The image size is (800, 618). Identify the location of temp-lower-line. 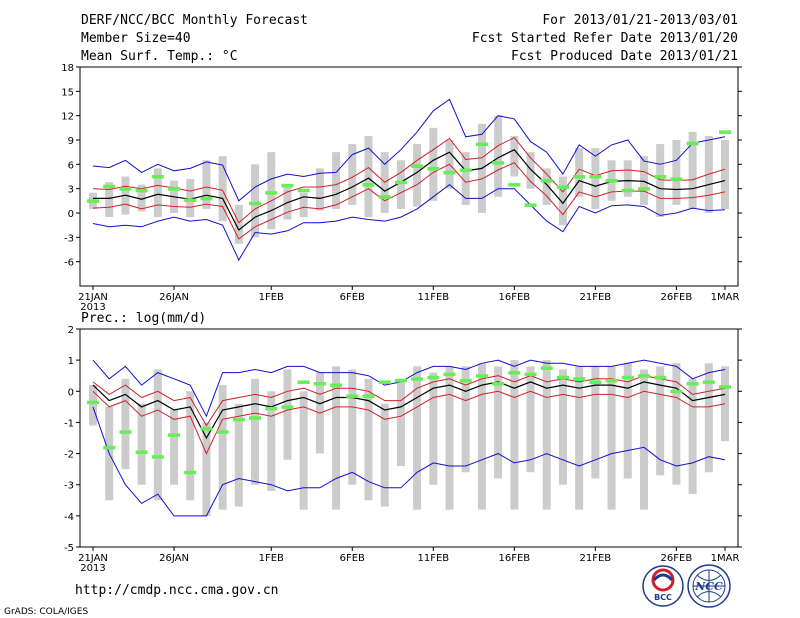
(409, 201).